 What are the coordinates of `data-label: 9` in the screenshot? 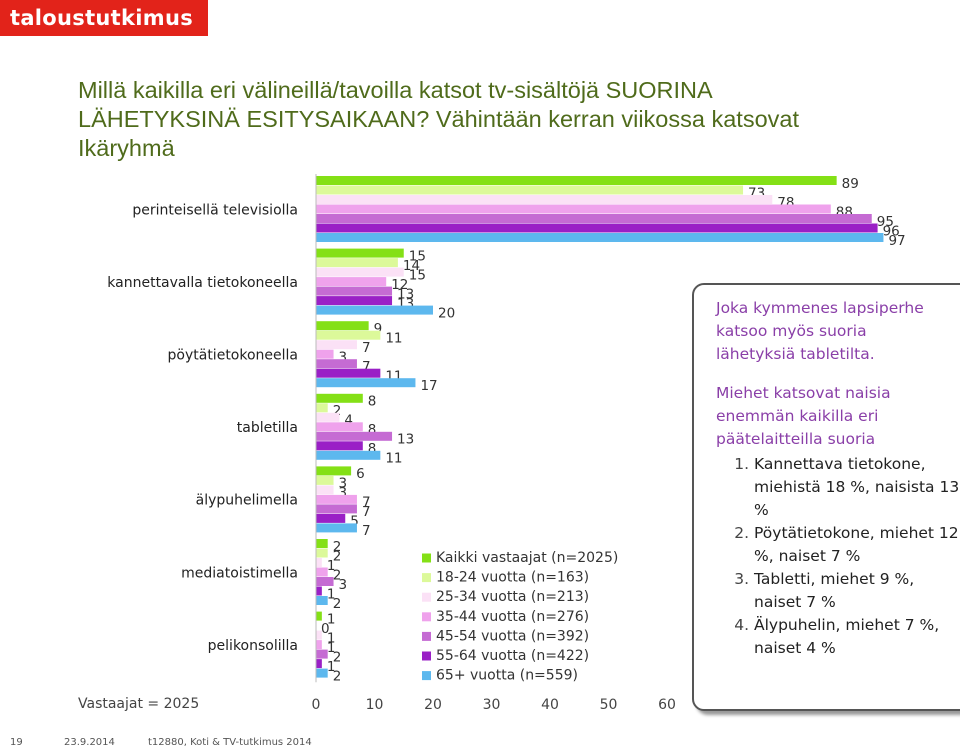 It's located at (378, 329).